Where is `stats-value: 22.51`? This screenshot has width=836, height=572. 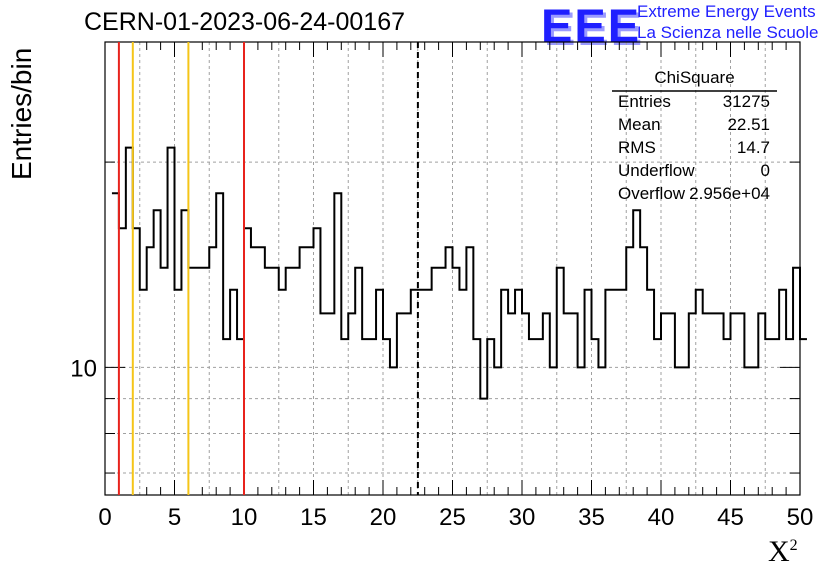
stats-value: 22.51 is located at coordinates (748, 124).